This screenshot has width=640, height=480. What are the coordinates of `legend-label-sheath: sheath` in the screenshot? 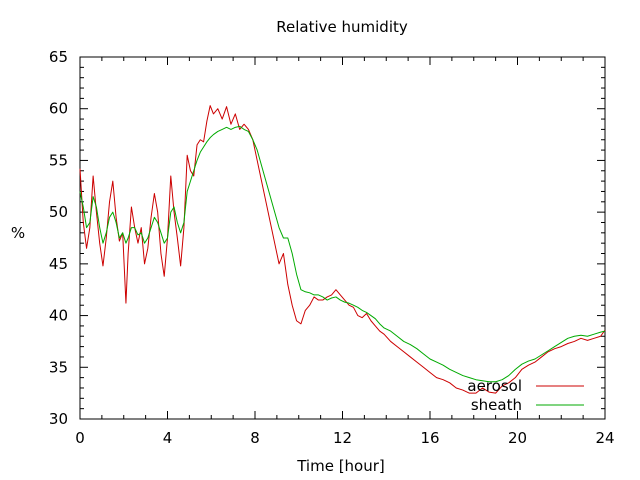 It's located at (496, 405).